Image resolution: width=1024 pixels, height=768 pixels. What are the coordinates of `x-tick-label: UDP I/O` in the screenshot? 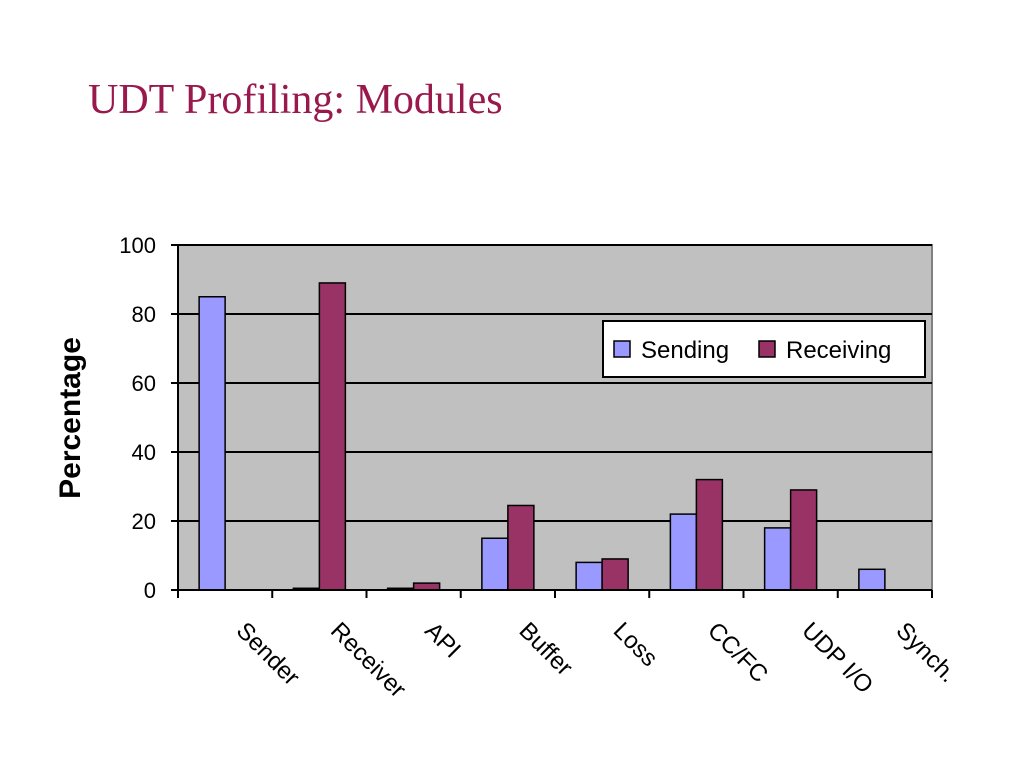 It's located at (837, 658).